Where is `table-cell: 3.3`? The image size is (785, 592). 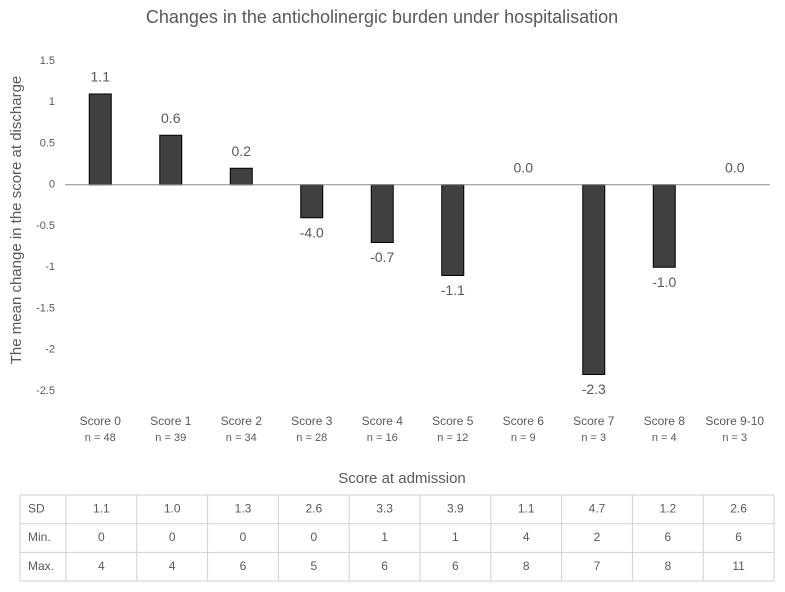 table-cell: 3.3 is located at coordinates (384, 509).